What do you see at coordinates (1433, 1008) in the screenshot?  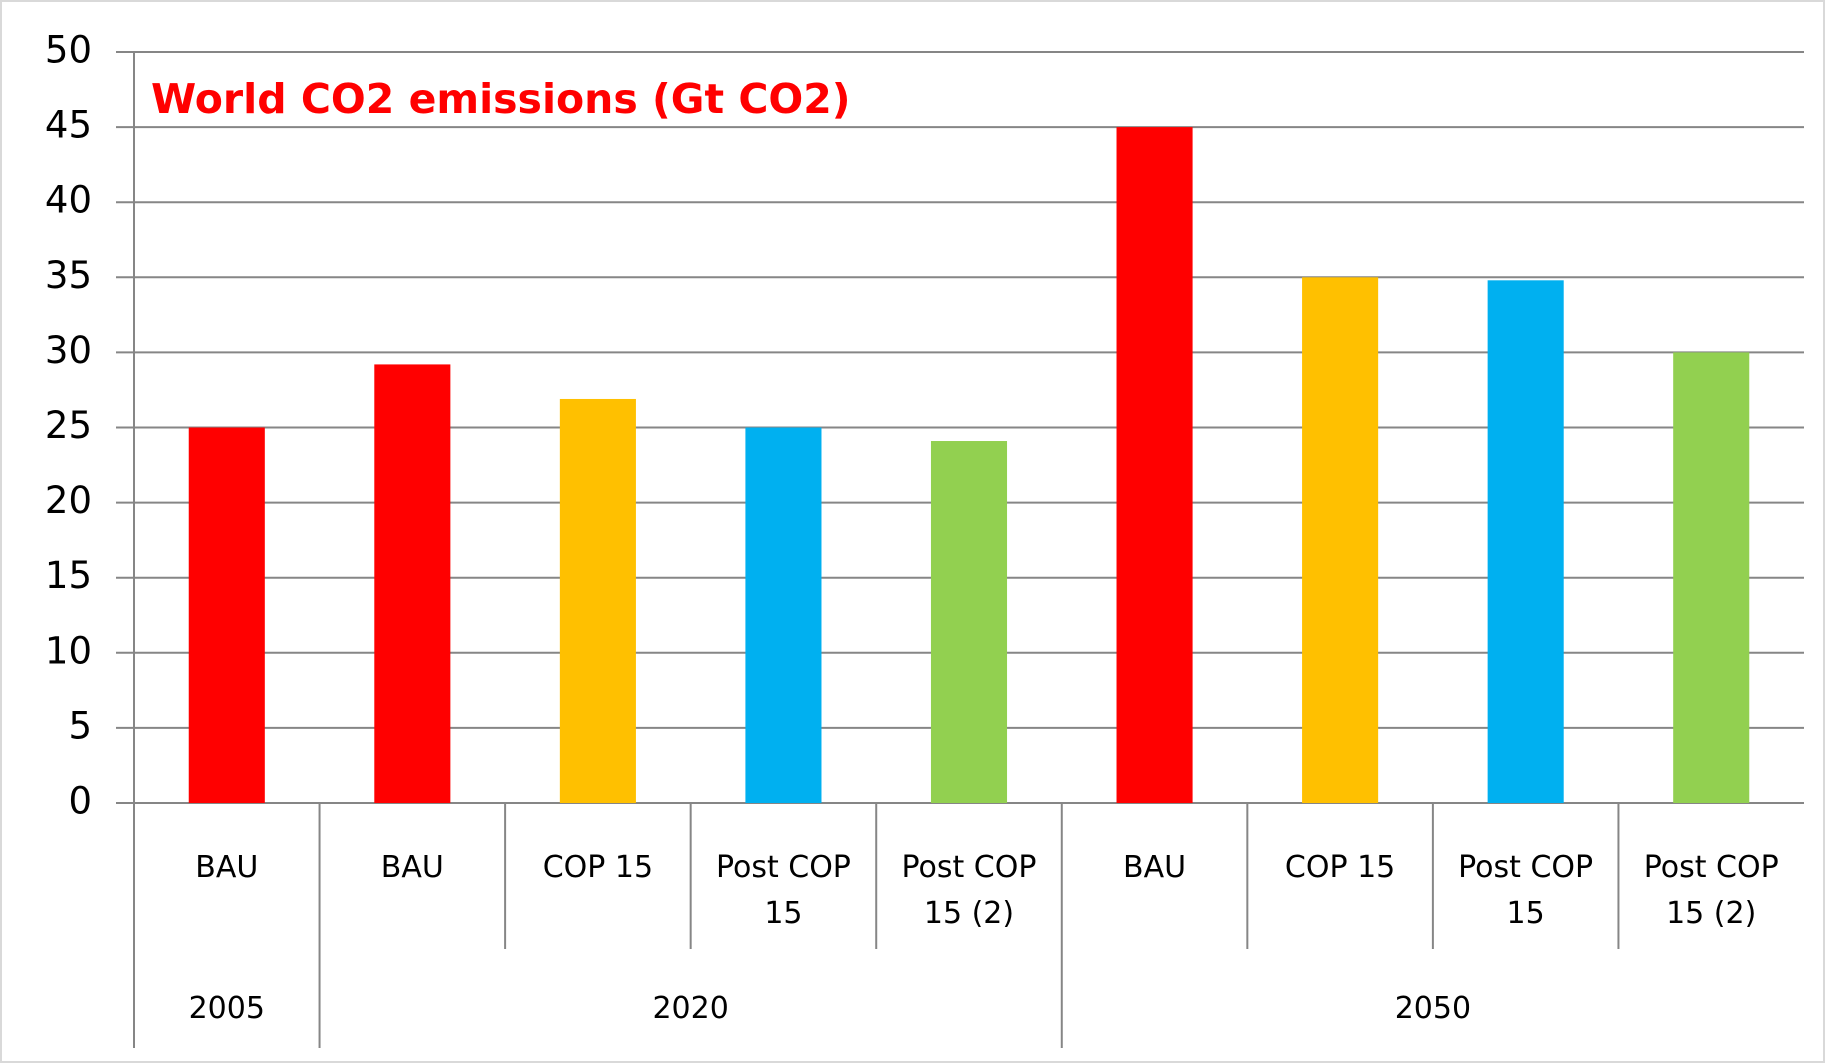 I see `group-label: 2050` at bounding box center [1433, 1008].